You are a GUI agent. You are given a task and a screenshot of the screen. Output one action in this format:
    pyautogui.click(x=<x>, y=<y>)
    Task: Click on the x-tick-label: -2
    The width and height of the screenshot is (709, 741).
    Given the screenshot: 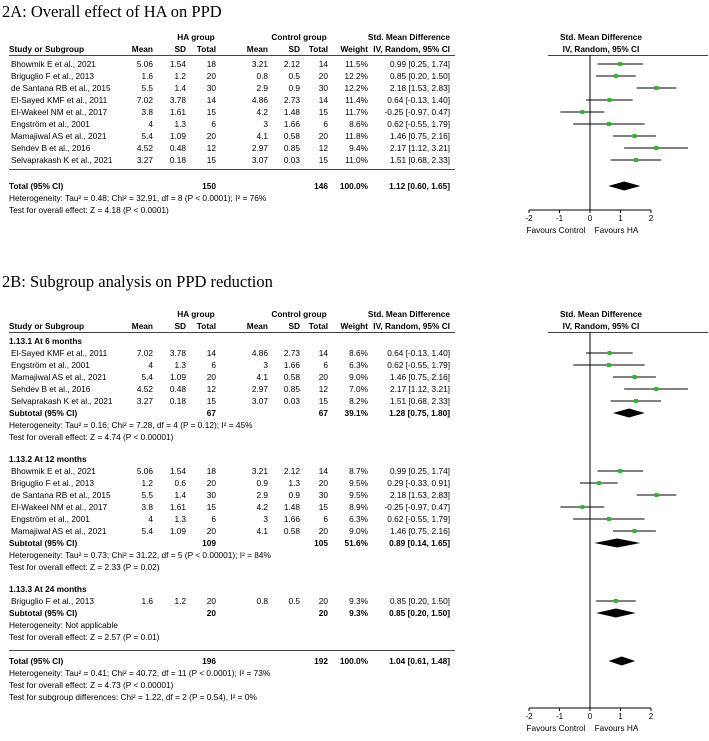 What is the action you would take?
    pyautogui.click(x=529, y=716)
    